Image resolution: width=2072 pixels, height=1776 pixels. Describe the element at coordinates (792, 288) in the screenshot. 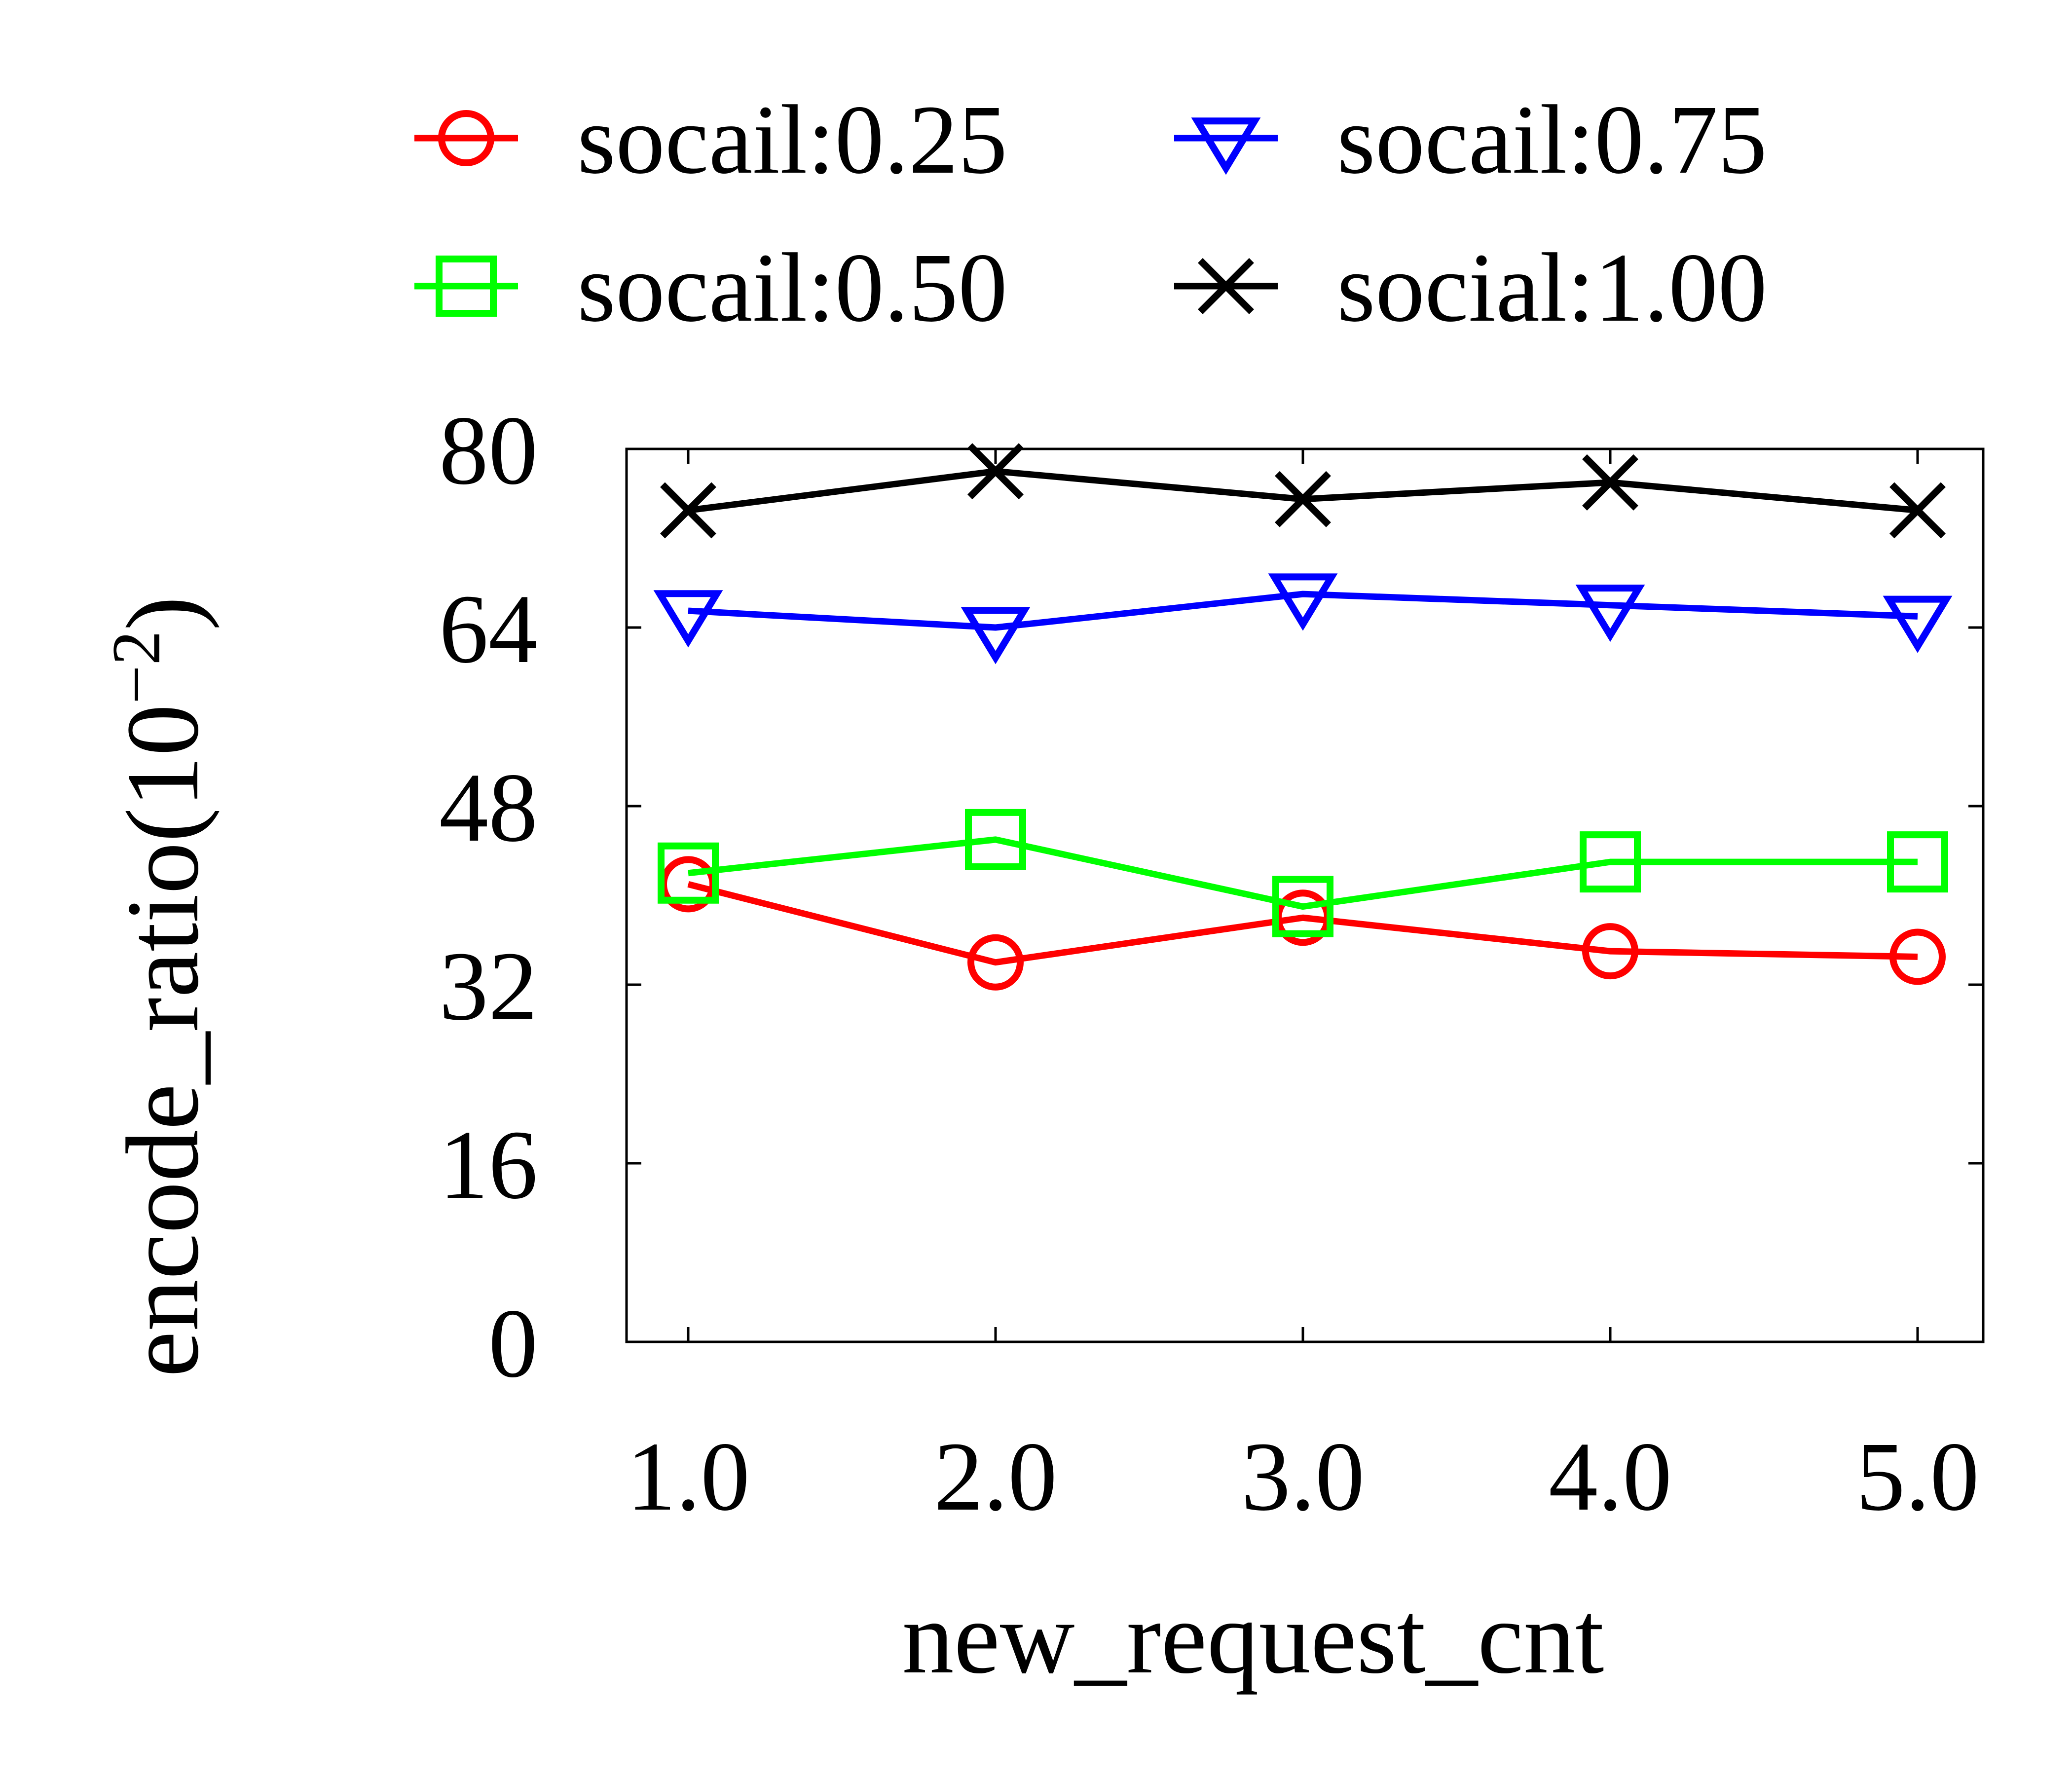

I see `legend-label: socail:0.50` at that location.